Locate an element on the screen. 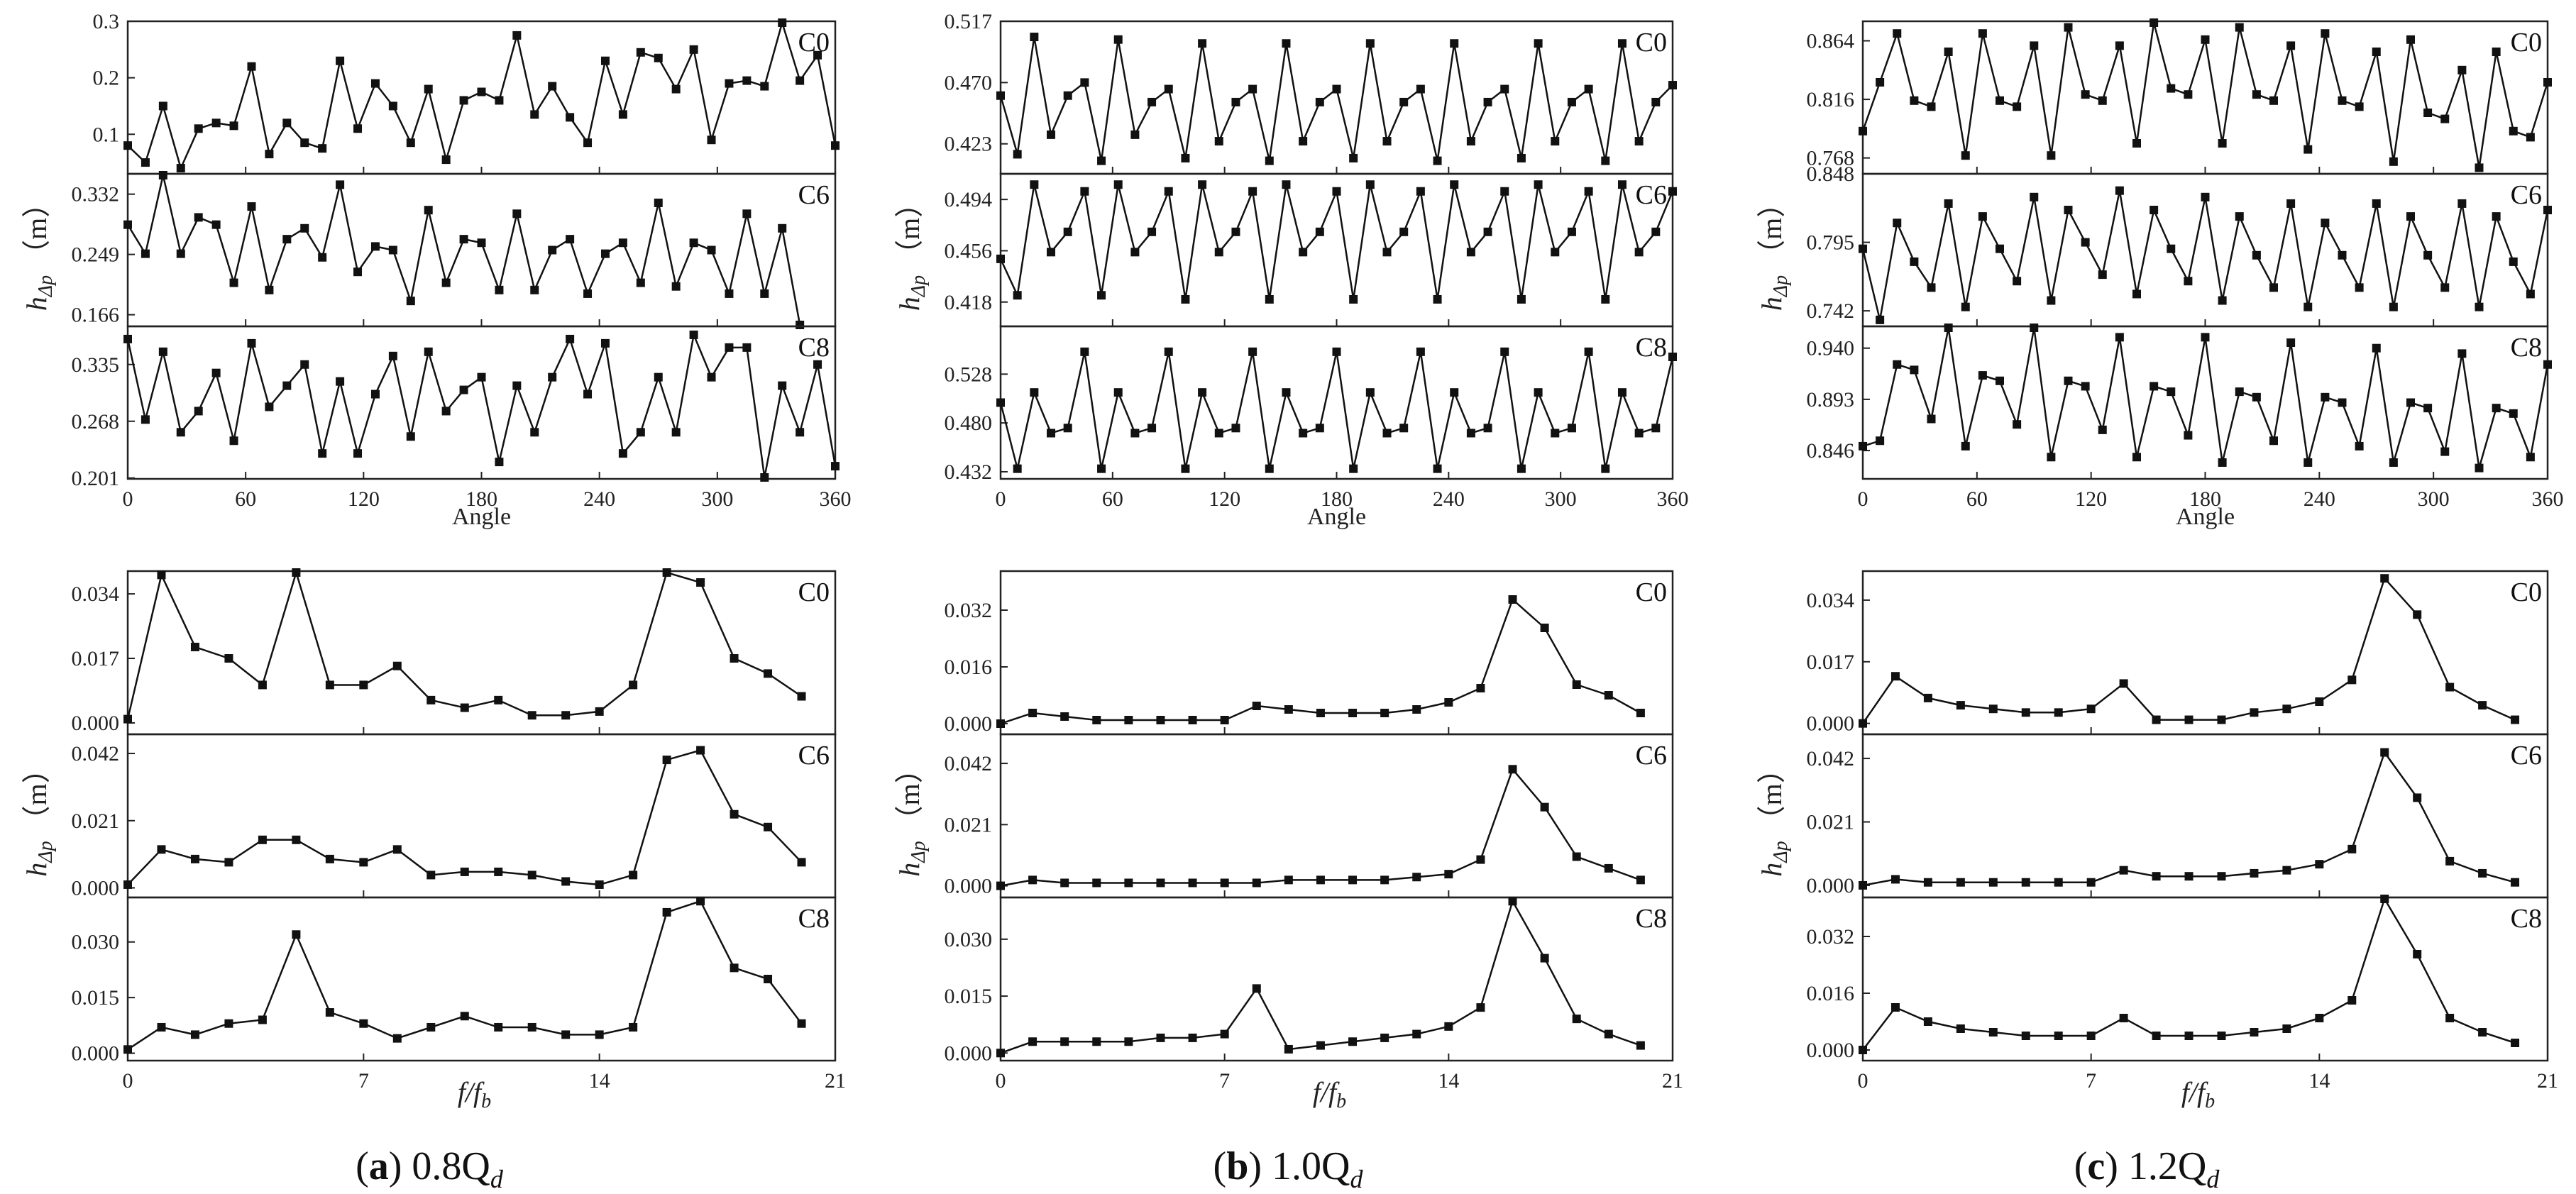 The height and width of the screenshot is (1194, 2576). x-tick-label: 240 is located at coordinates (599, 499).